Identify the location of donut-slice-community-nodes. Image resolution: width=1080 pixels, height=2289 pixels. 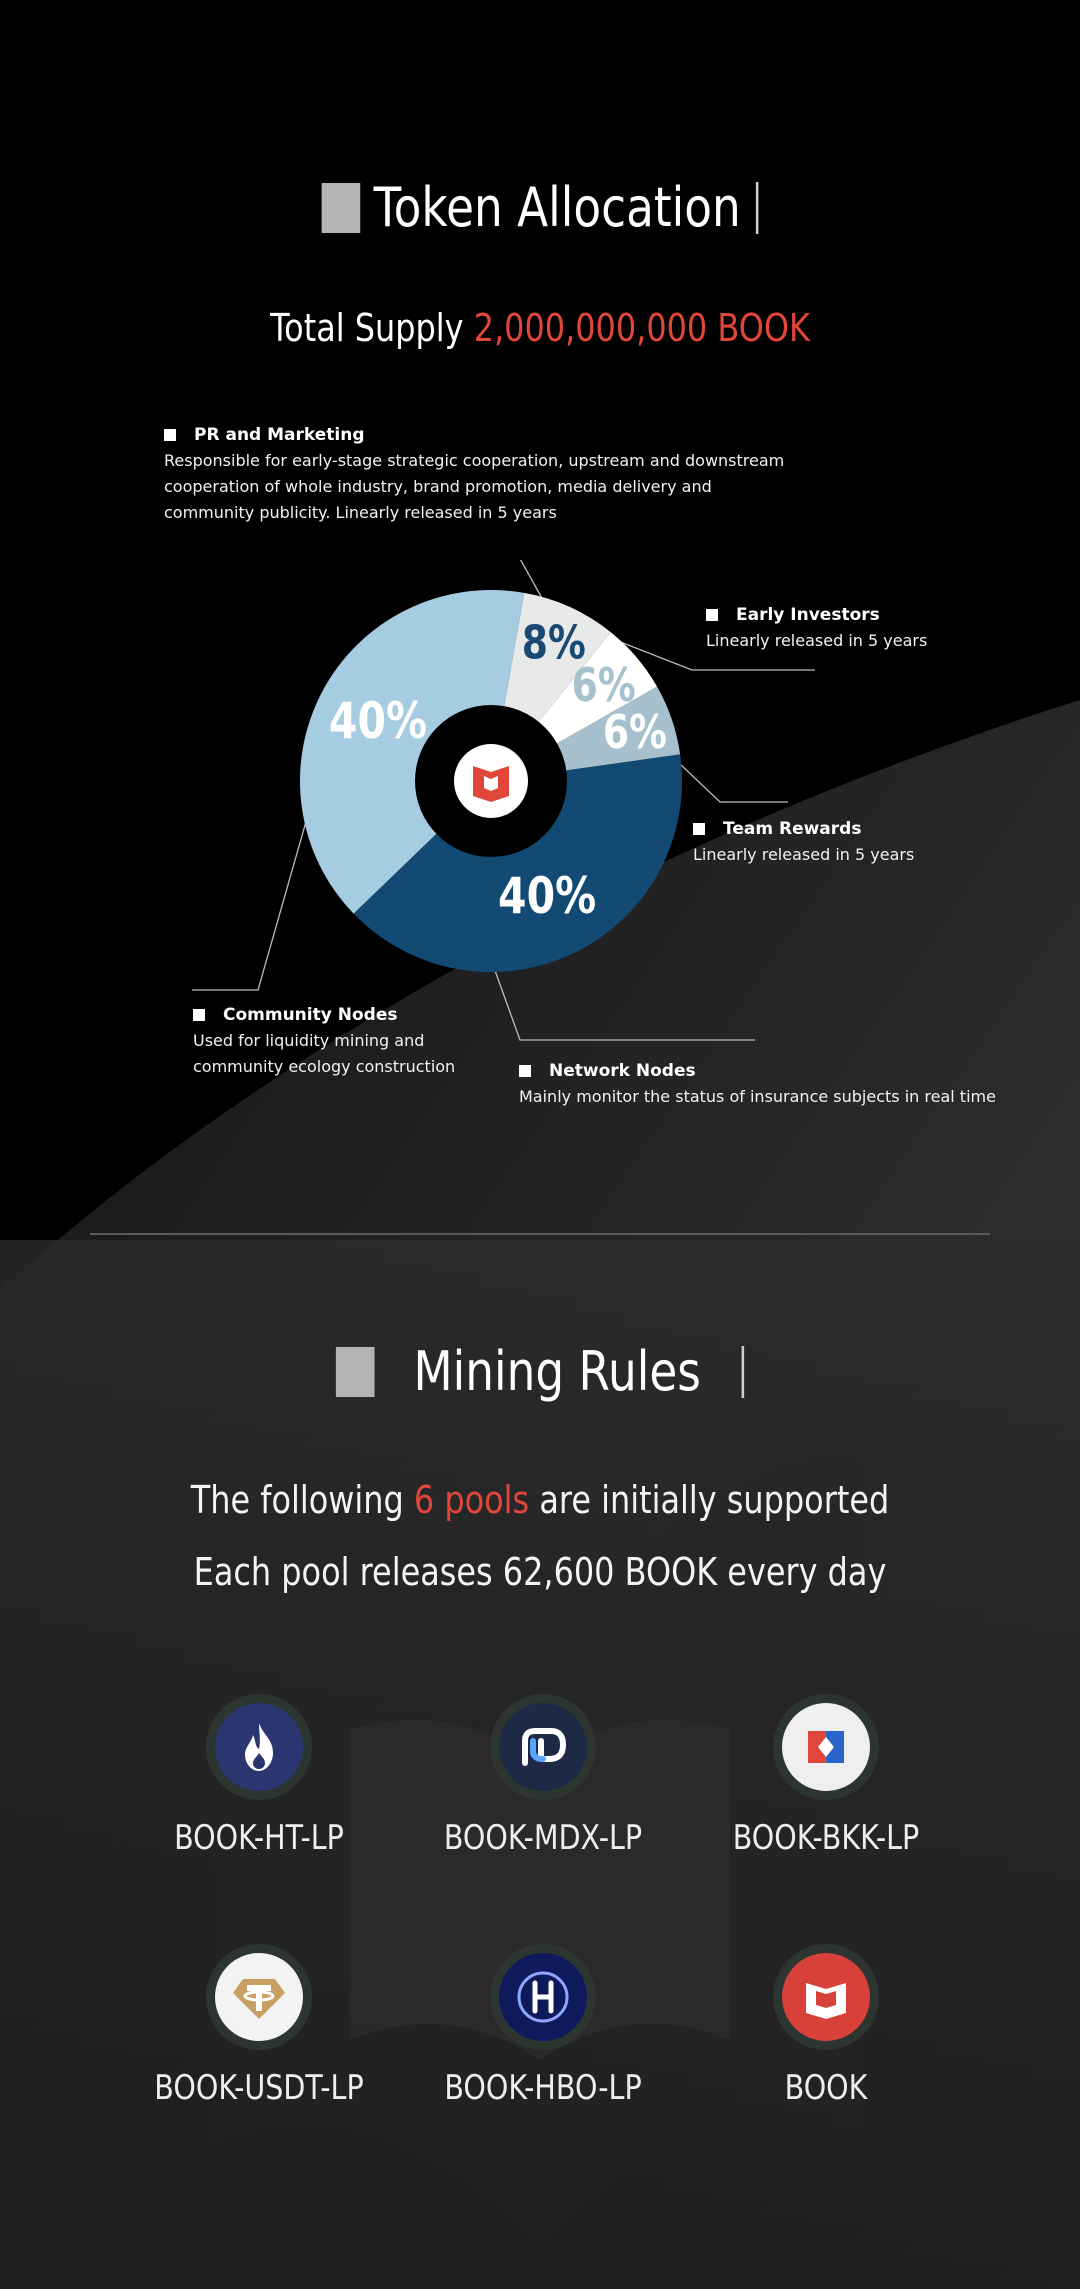
(412, 752).